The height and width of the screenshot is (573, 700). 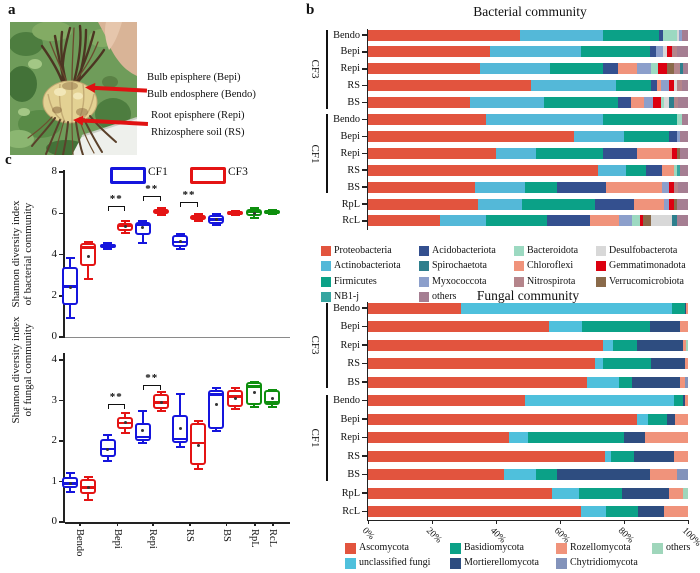 What do you see at coordinates (198, 217) in the screenshot?
I see `box-RS-CF3` at bounding box center [198, 217].